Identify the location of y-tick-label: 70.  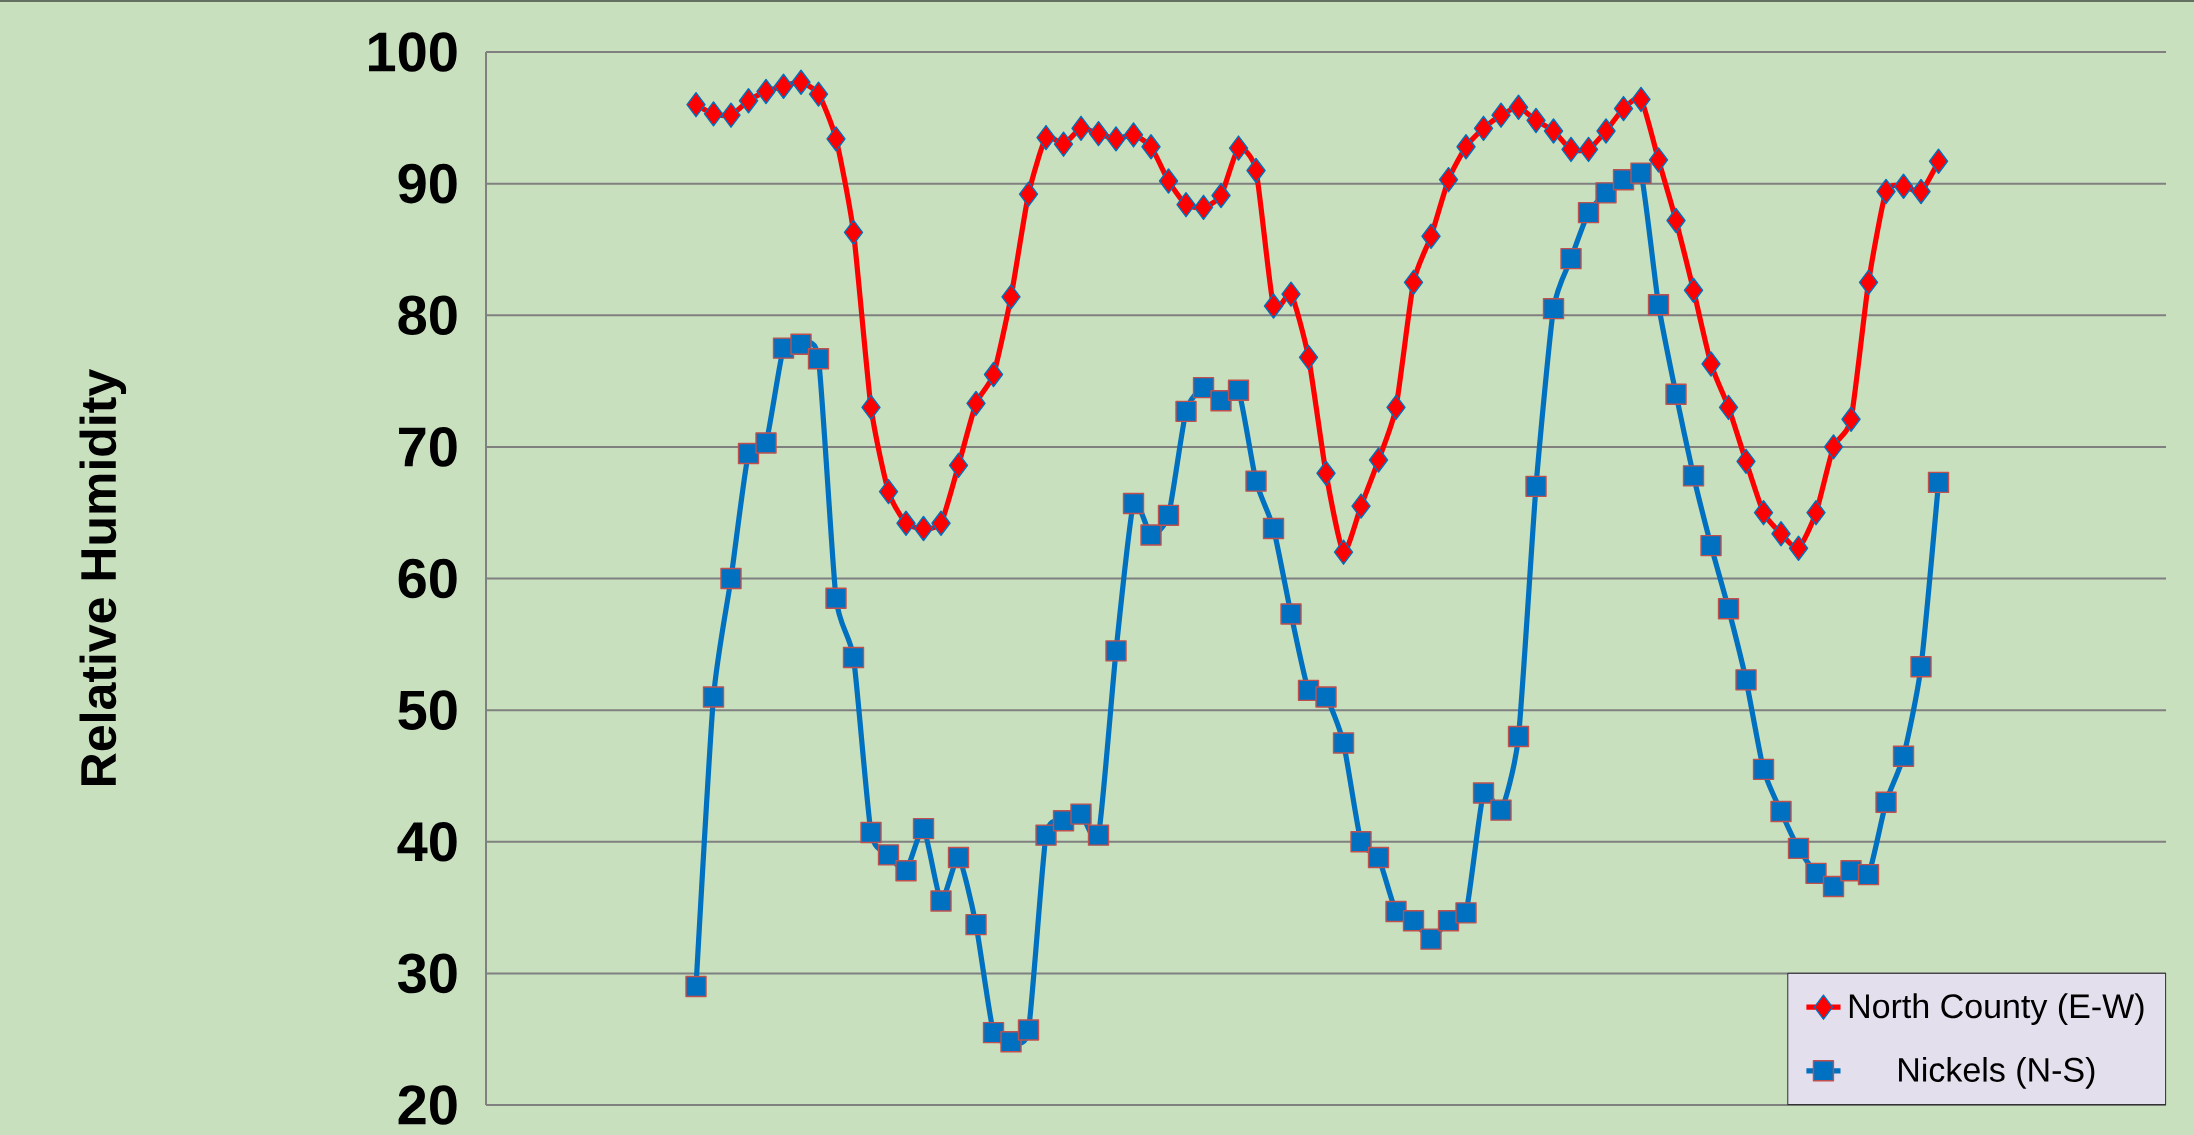
(428, 447).